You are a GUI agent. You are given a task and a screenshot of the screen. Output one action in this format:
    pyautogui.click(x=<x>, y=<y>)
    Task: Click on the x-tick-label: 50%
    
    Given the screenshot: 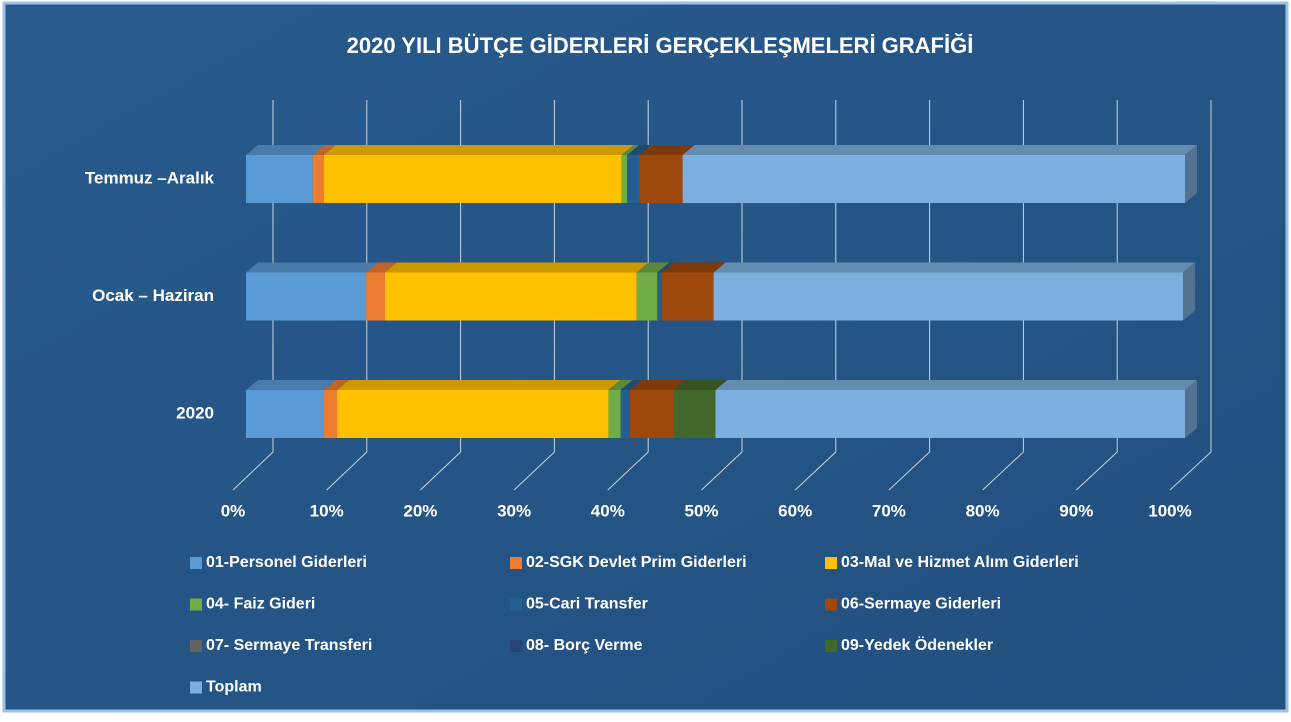 What is the action you would take?
    pyautogui.click(x=701, y=510)
    